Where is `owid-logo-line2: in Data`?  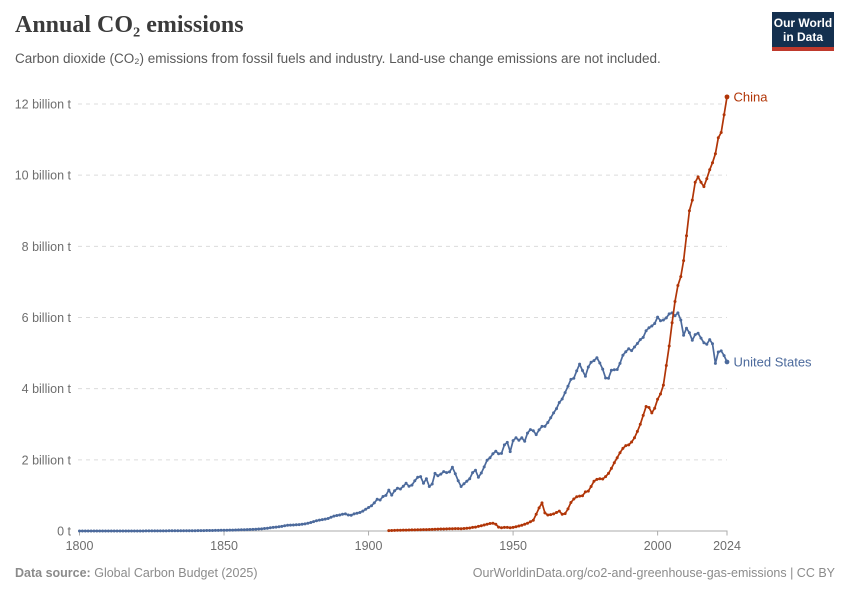
owid-logo-line2: in Data is located at coordinates (802, 37).